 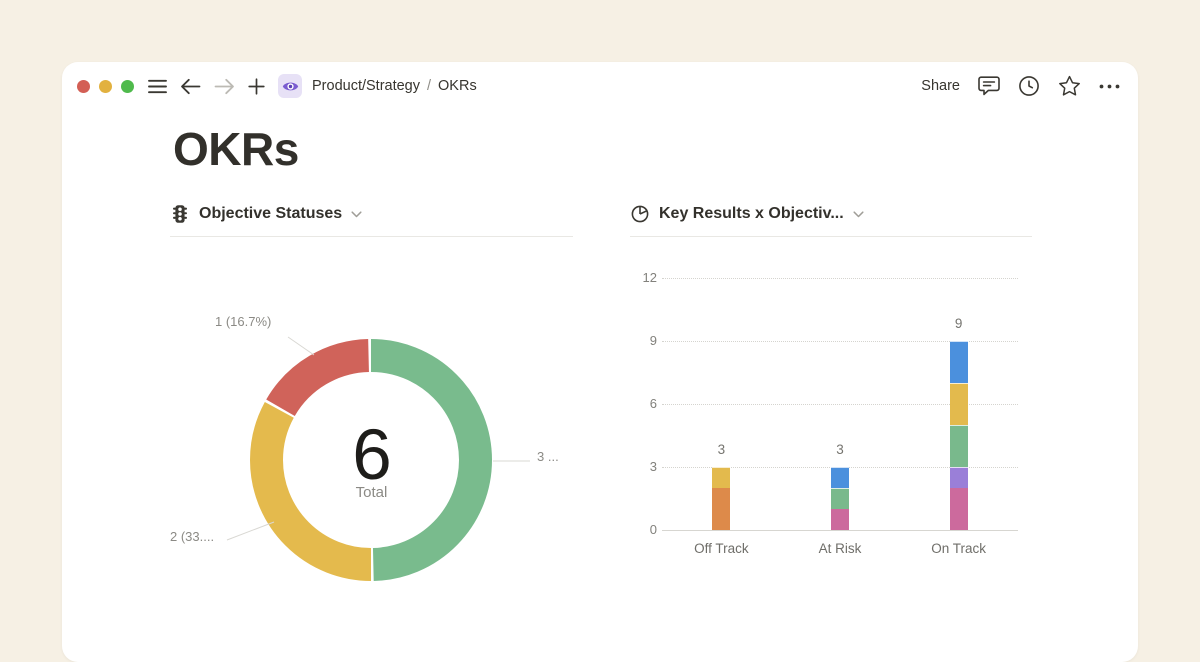 What do you see at coordinates (127, 86) in the screenshot?
I see `zoom-window-button` at bounding box center [127, 86].